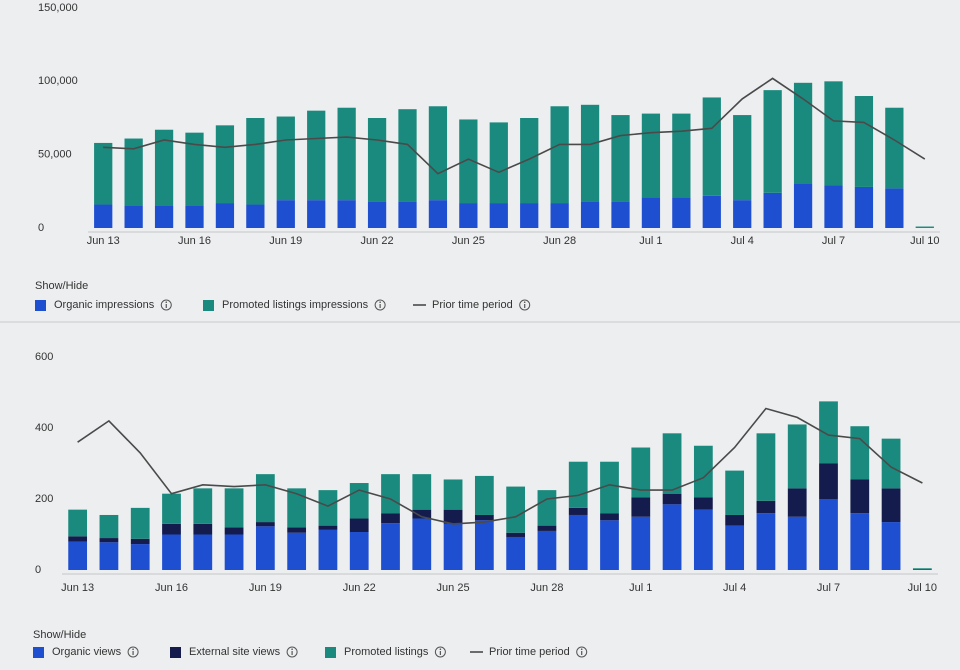 This screenshot has height=670, width=960. What do you see at coordinates (104, 305) in the screenshot?
I see `legend-label: Organic impressions` at bounding box center [104, 305].